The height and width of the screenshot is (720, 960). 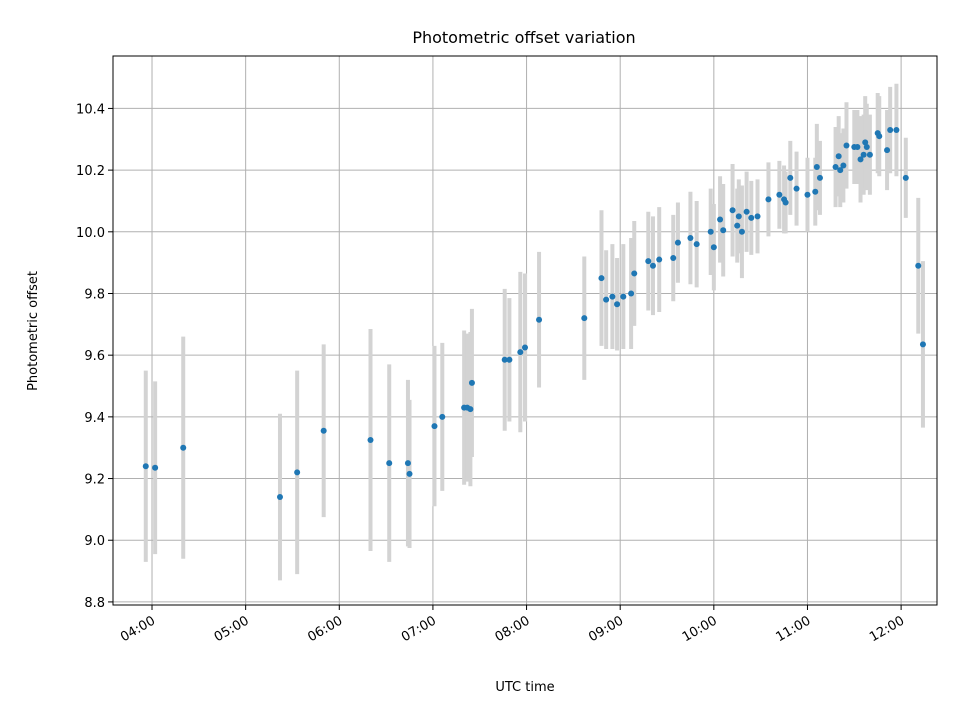 I want to click on x-axis-label: UTC time, so click(x=524, y=687).